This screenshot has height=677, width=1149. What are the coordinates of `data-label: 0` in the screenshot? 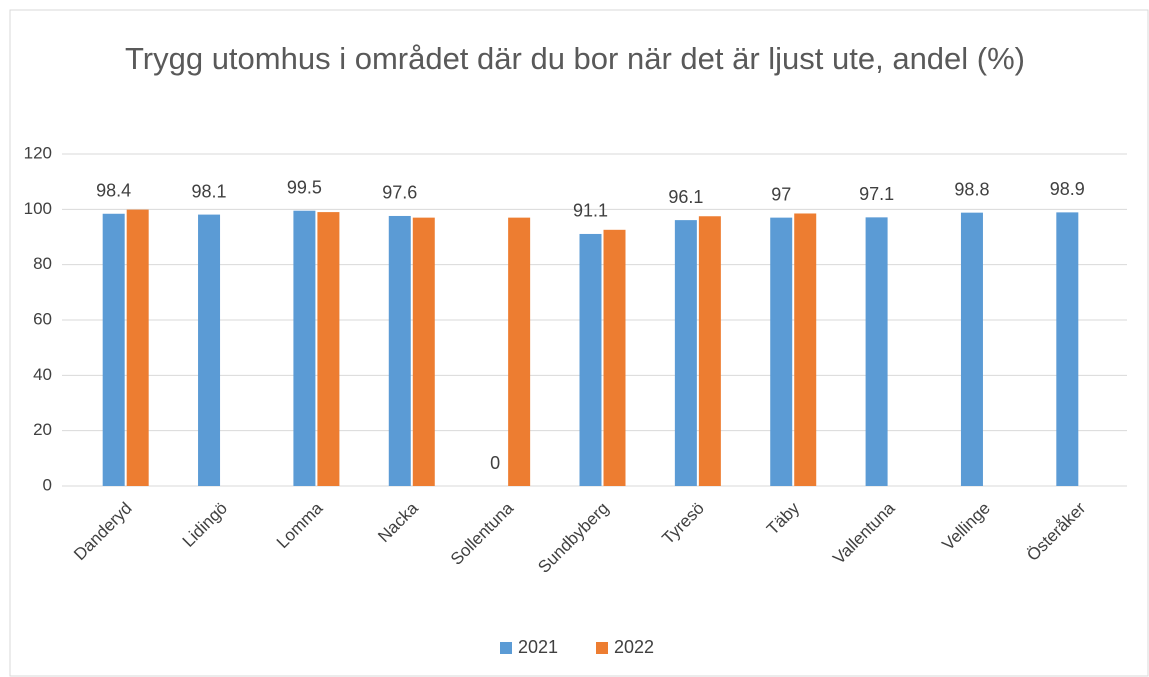 It's located at (495, 463).